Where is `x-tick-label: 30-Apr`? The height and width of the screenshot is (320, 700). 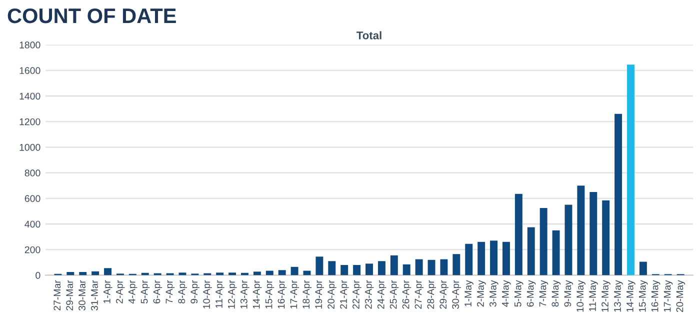
x-tick-label: 30-Apr is located at coordinates (456, 294).